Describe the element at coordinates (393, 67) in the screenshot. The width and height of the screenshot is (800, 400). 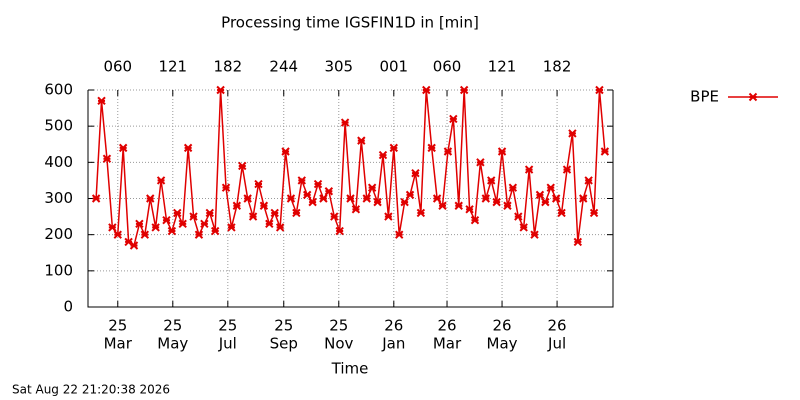
I see `x2-tick-label: 001` at that location.